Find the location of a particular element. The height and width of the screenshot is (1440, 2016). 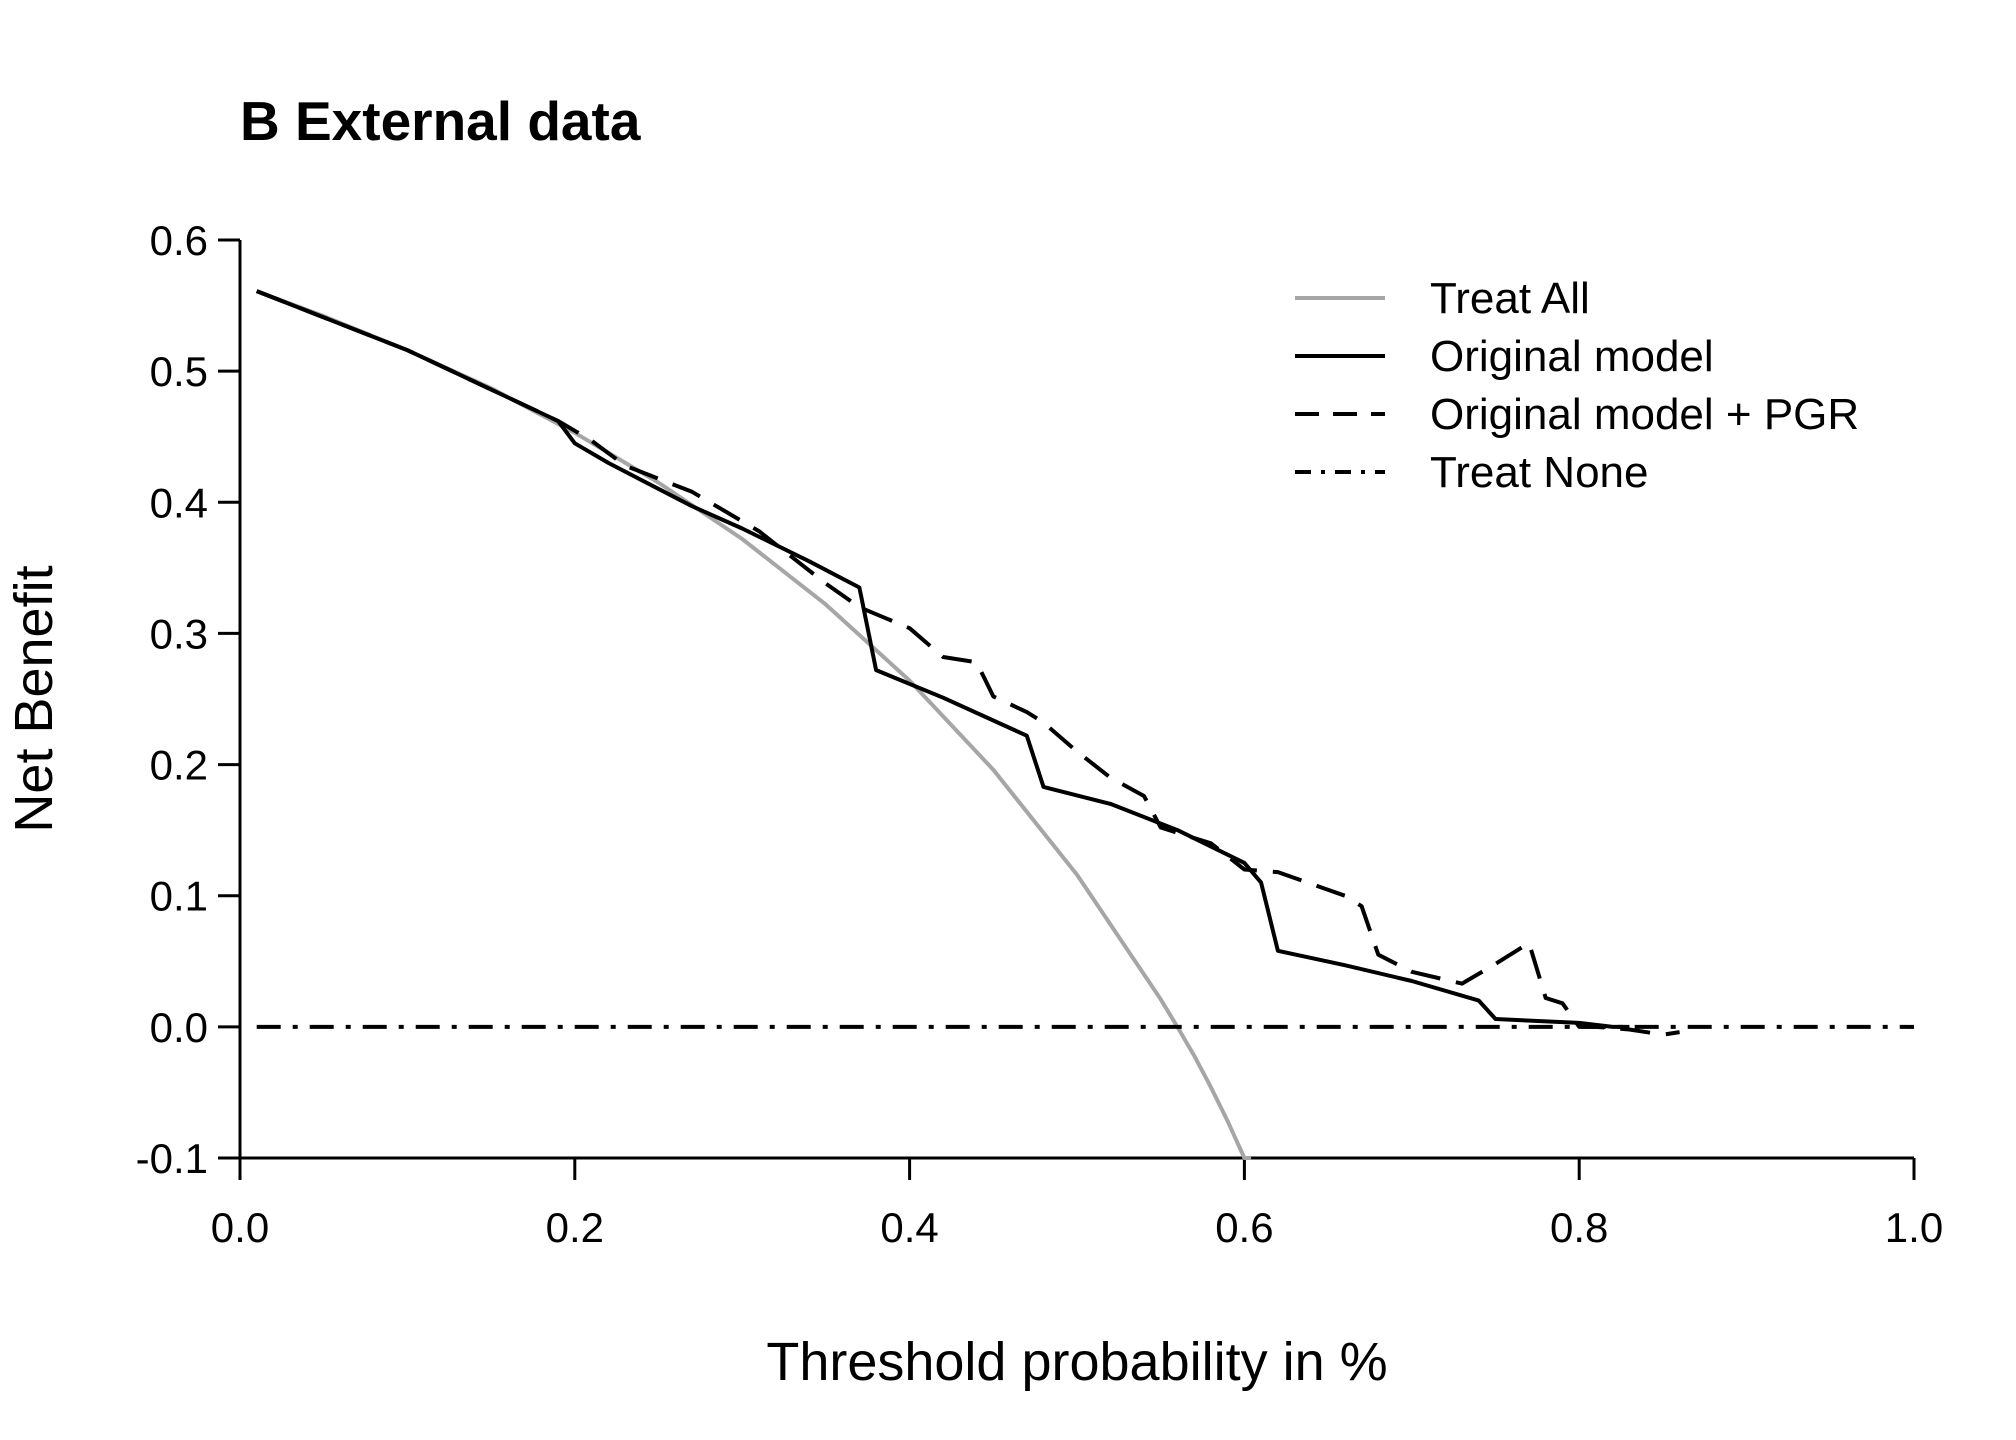

x-tick-label: 0.2 is located at coordinates (575, 1227).